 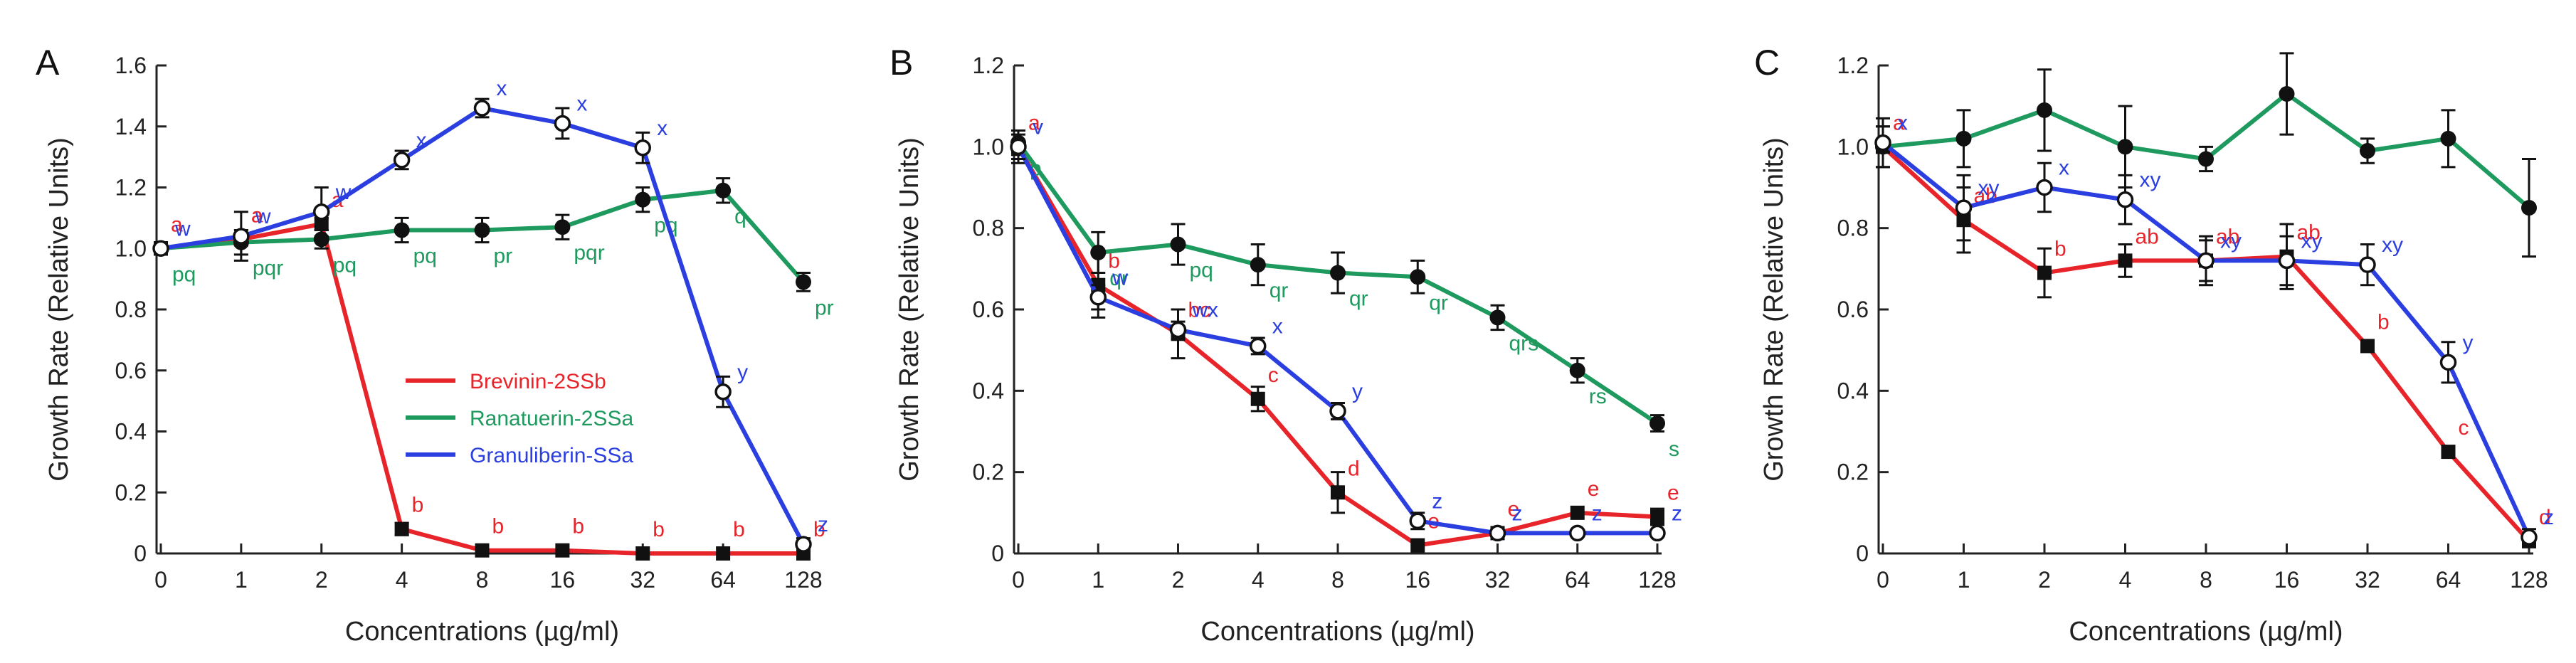 I want to click on panel-letter: B, so click(x=901, y=63).